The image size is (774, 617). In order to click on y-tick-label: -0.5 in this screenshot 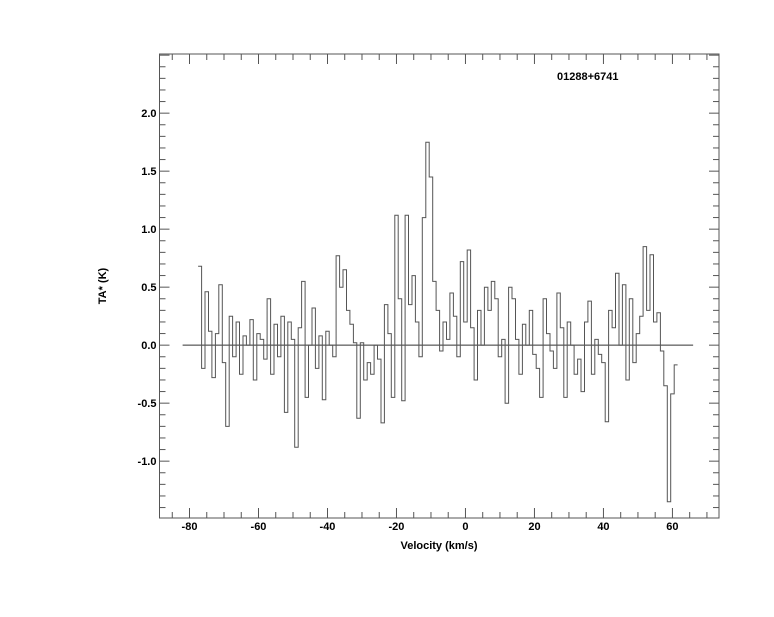, I will do `click(147, 404)`.